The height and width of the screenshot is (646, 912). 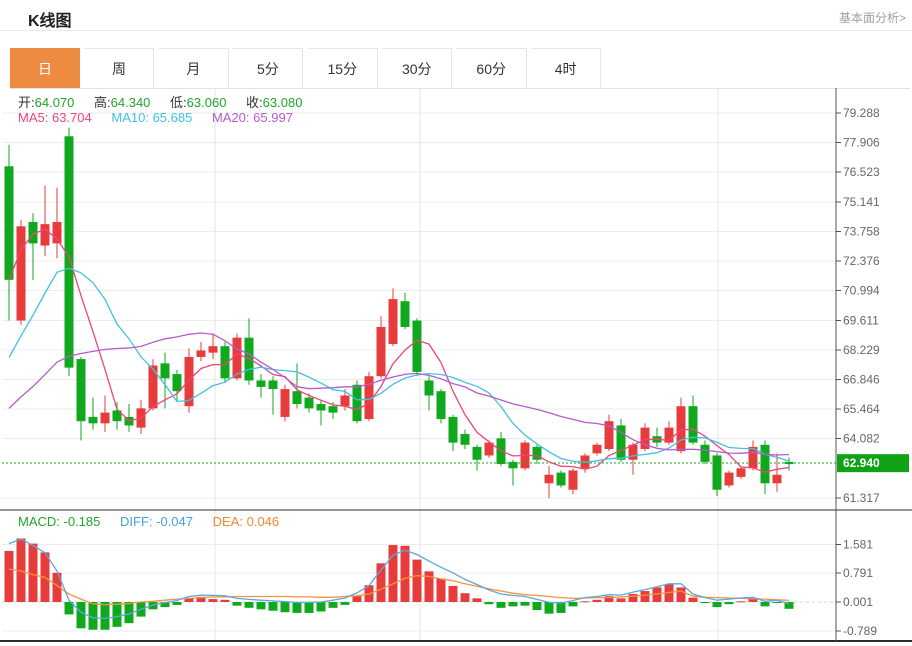 I want to click on tab-day: 日, so click(x=45, y=68).